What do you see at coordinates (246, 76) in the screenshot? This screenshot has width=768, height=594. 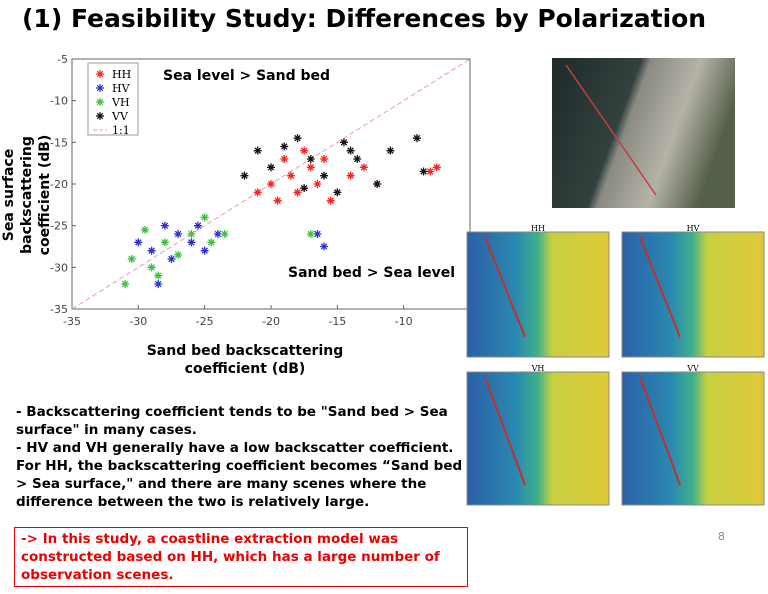 I see `annotation: Sea level > Sand bed` at bounding box center [246, 76].